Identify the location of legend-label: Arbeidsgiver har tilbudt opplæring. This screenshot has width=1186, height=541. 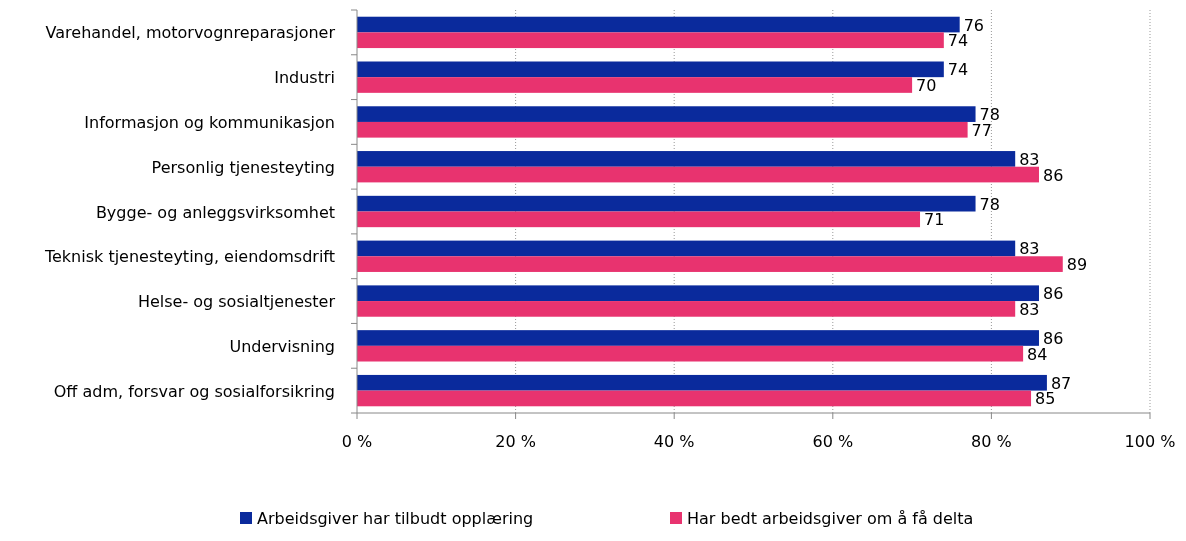
(395, 518).